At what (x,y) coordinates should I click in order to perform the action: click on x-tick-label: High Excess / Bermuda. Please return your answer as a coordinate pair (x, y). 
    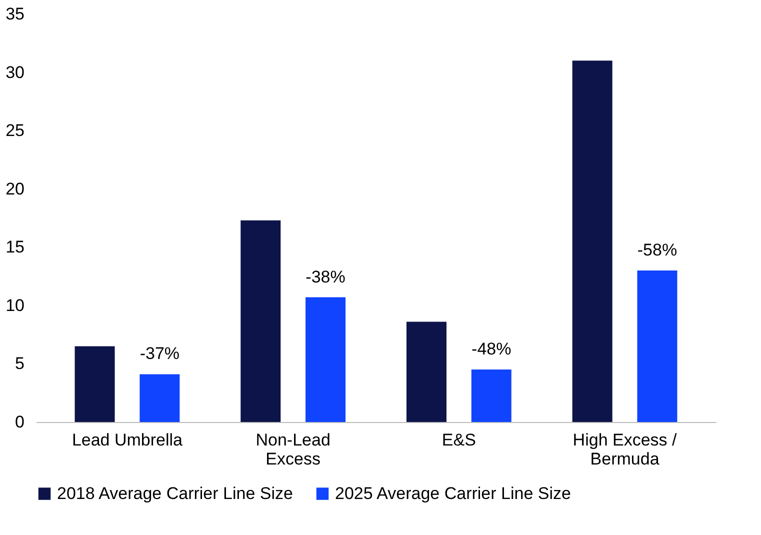
    Looking at the image, I should click on (625, 449).